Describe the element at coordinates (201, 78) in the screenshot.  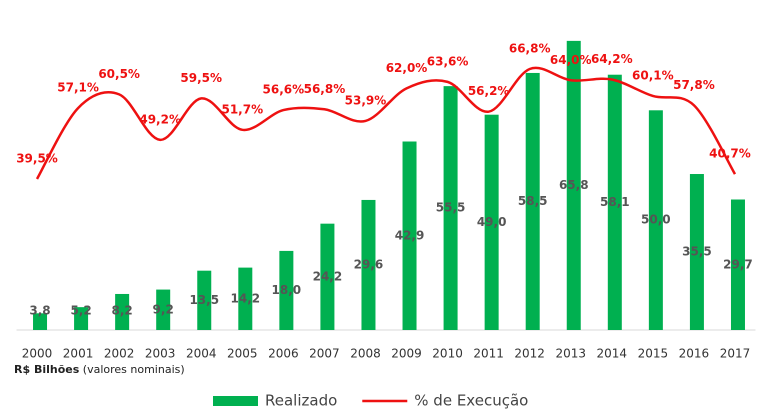
I see `line-label: 59,5%` at that location.